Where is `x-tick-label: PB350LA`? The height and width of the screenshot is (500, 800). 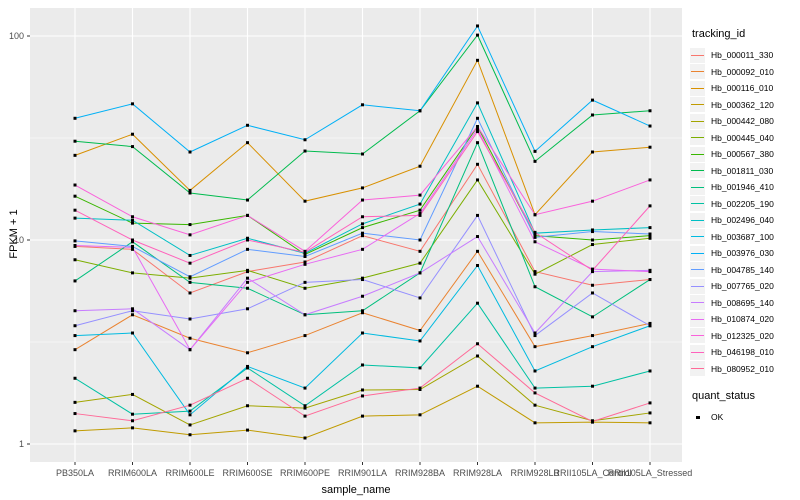 x-tick-label: PB350LA is located at coordinates (75, 473).